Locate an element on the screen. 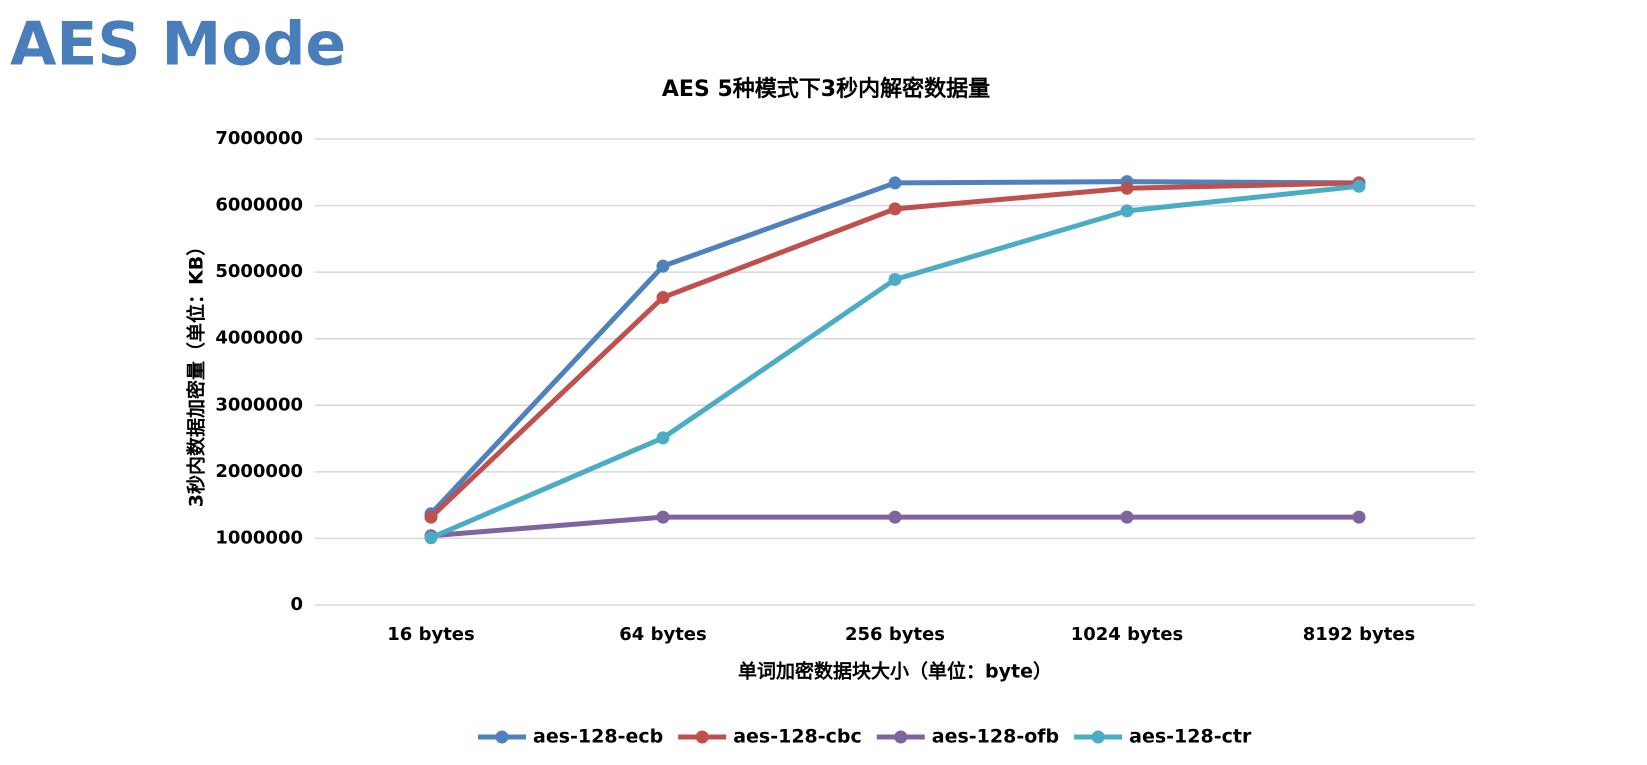  y-tick-label: 0 is located at coordinates (296, 604).